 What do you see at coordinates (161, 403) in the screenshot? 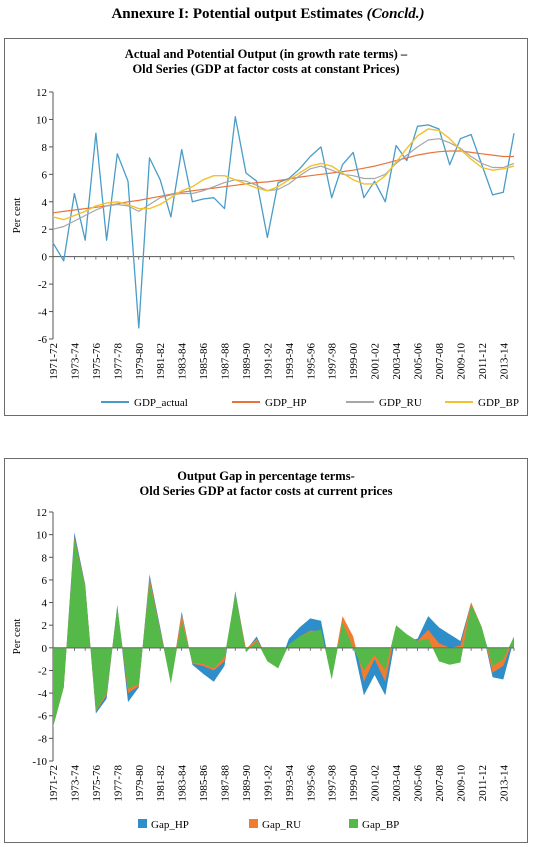
I see `legend-label: GDP_actual` at bounding box center [161, 403].